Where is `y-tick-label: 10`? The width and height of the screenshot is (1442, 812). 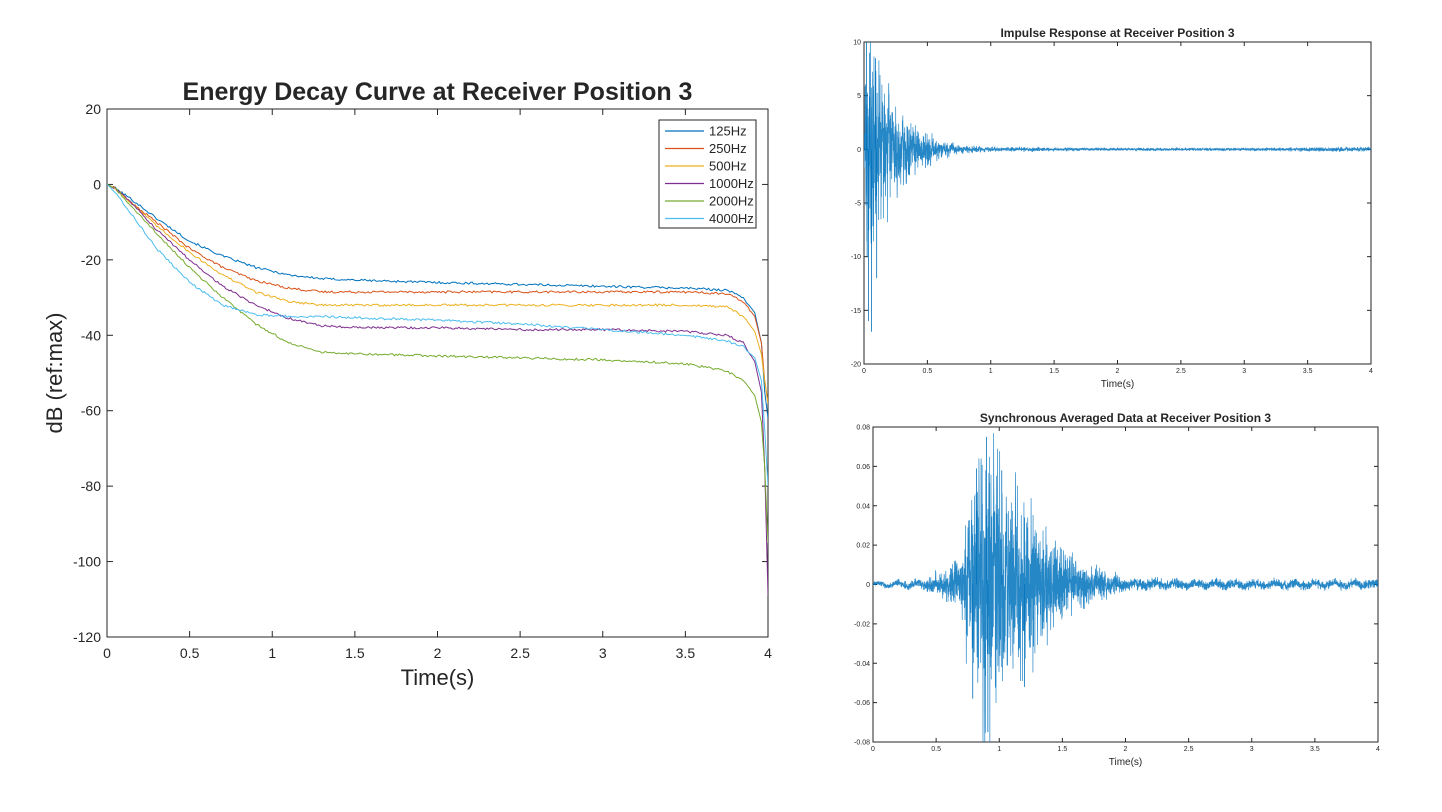 y-tick-label: 10 is located at coordinates (857, 43).